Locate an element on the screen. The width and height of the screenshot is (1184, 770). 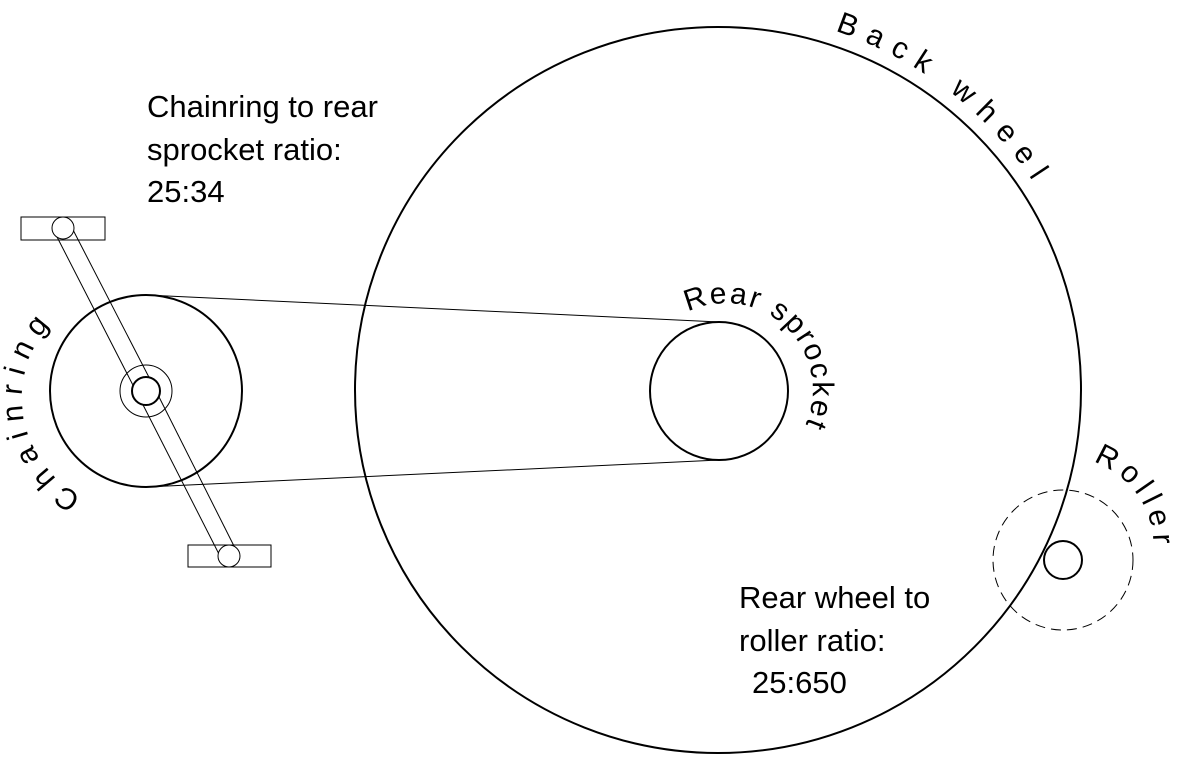
crank-axle is located at coordinates (146, 391).